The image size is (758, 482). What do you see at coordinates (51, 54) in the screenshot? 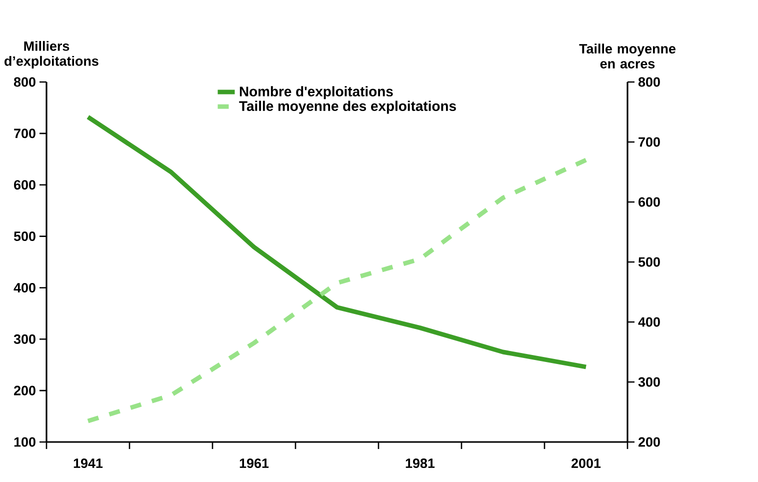
I see `y-axis-title: Milliers d’exploitations` at bounding box center [51, 54].